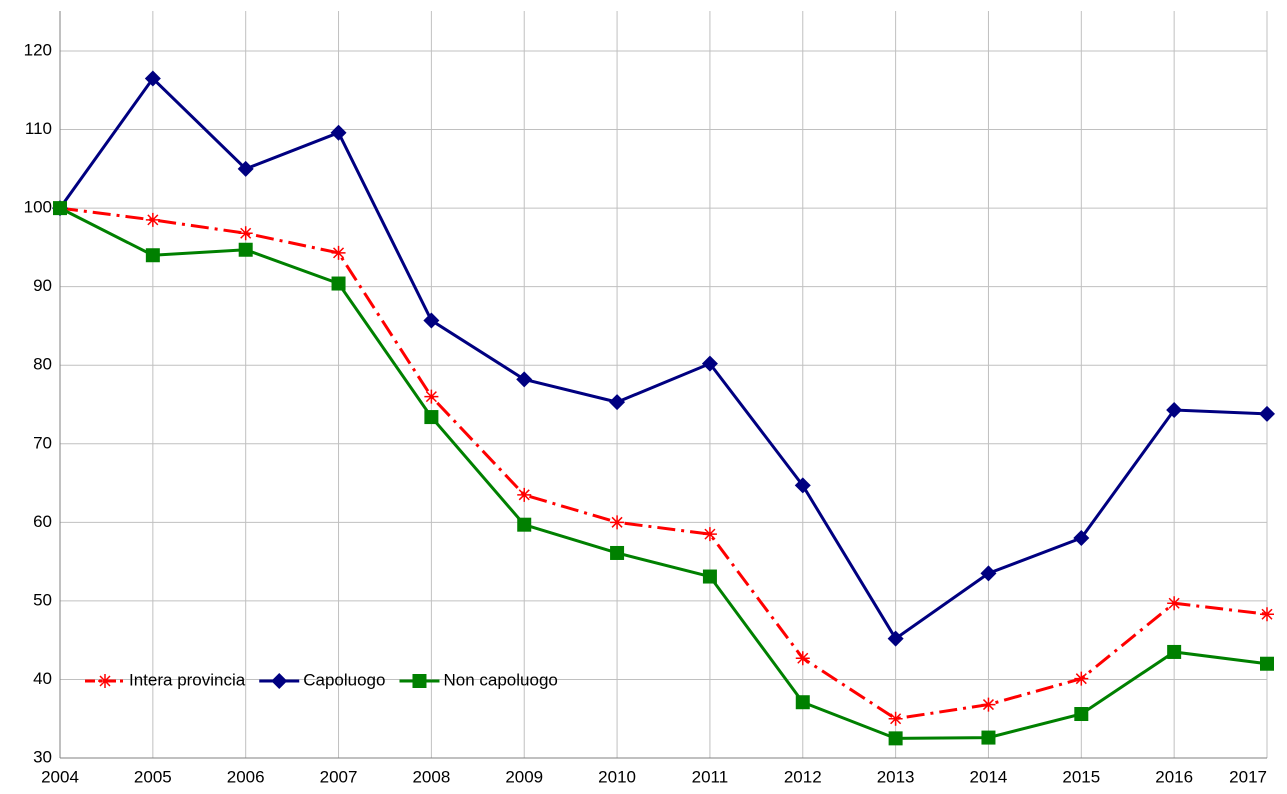 The width and height of the screenshot is (1287, 794). What do you see at coordinates (989, 776) in the screenshot?
I see `x-tick-label: 2014` at bounding box center [989, 776].